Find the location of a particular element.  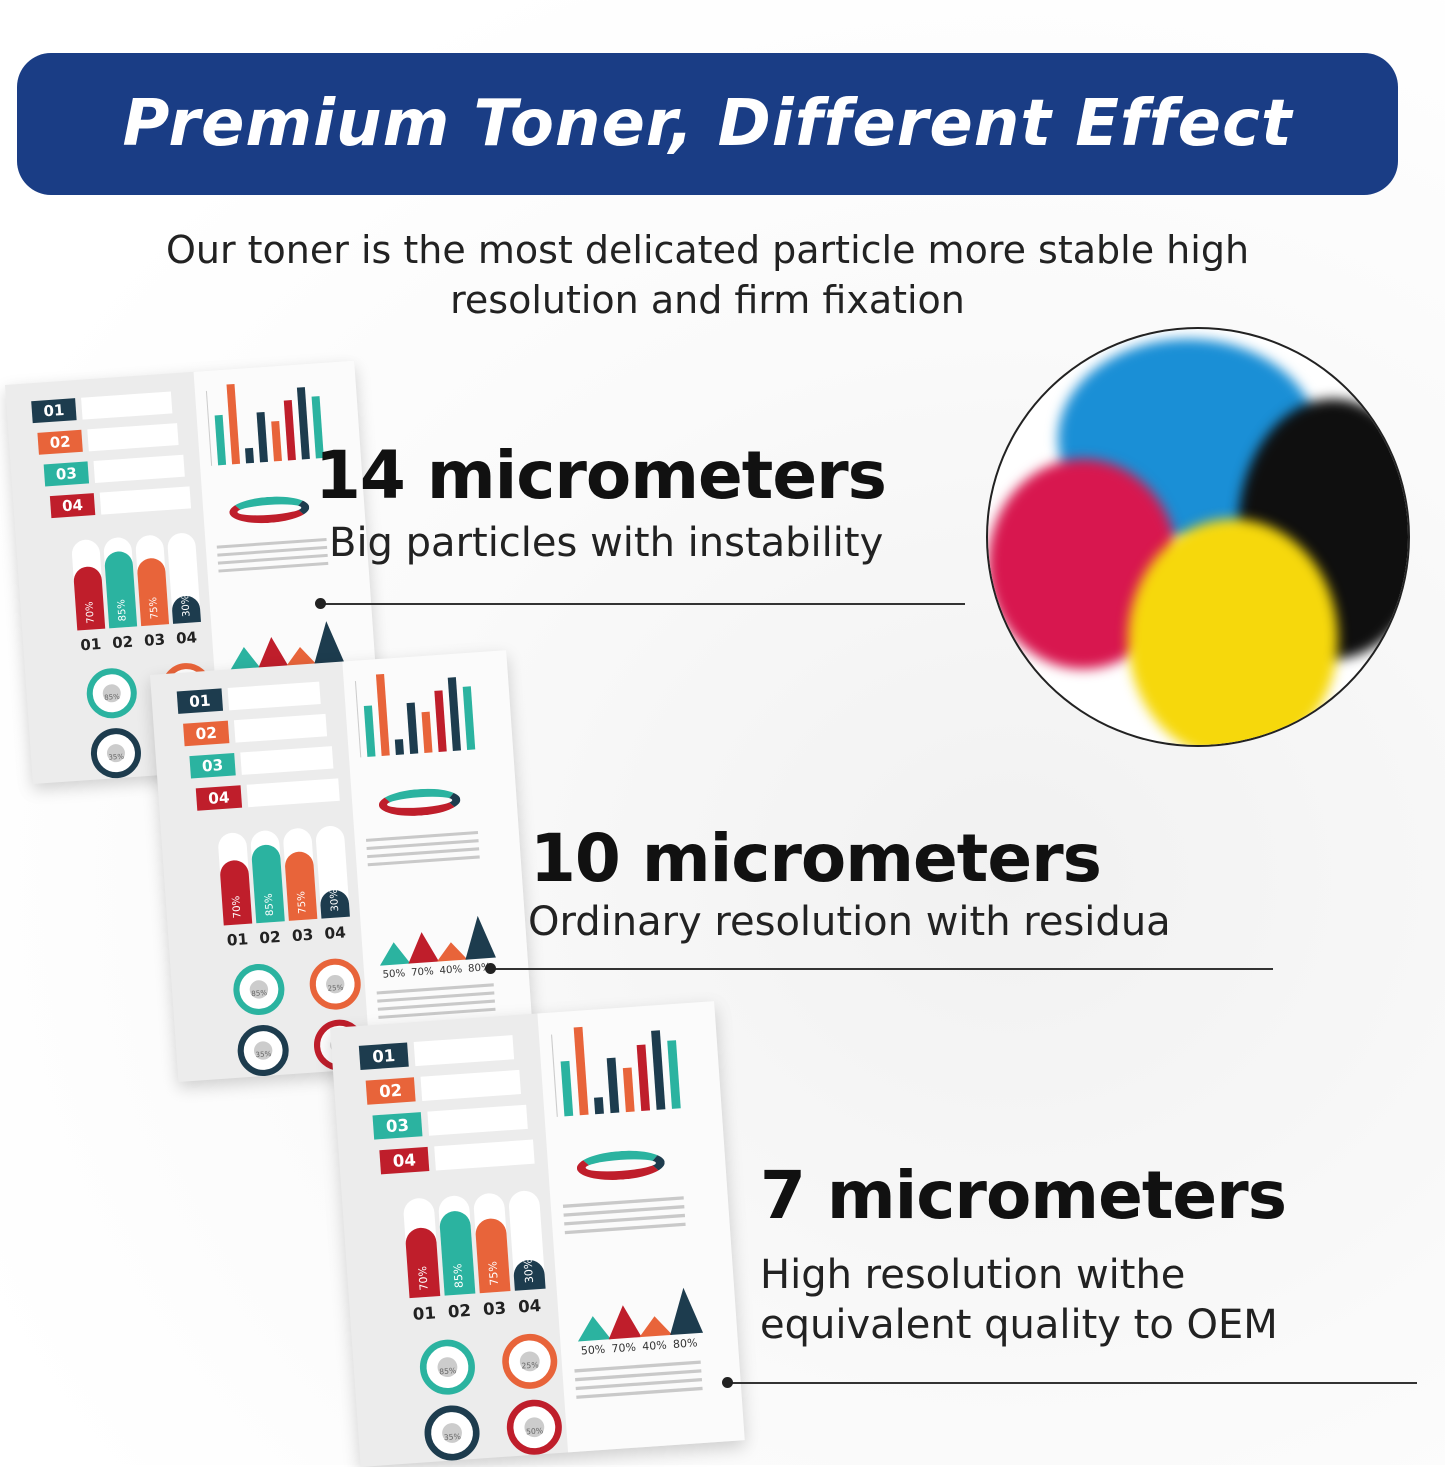

pill-value: 85% is located at coordinates (459, 1276).